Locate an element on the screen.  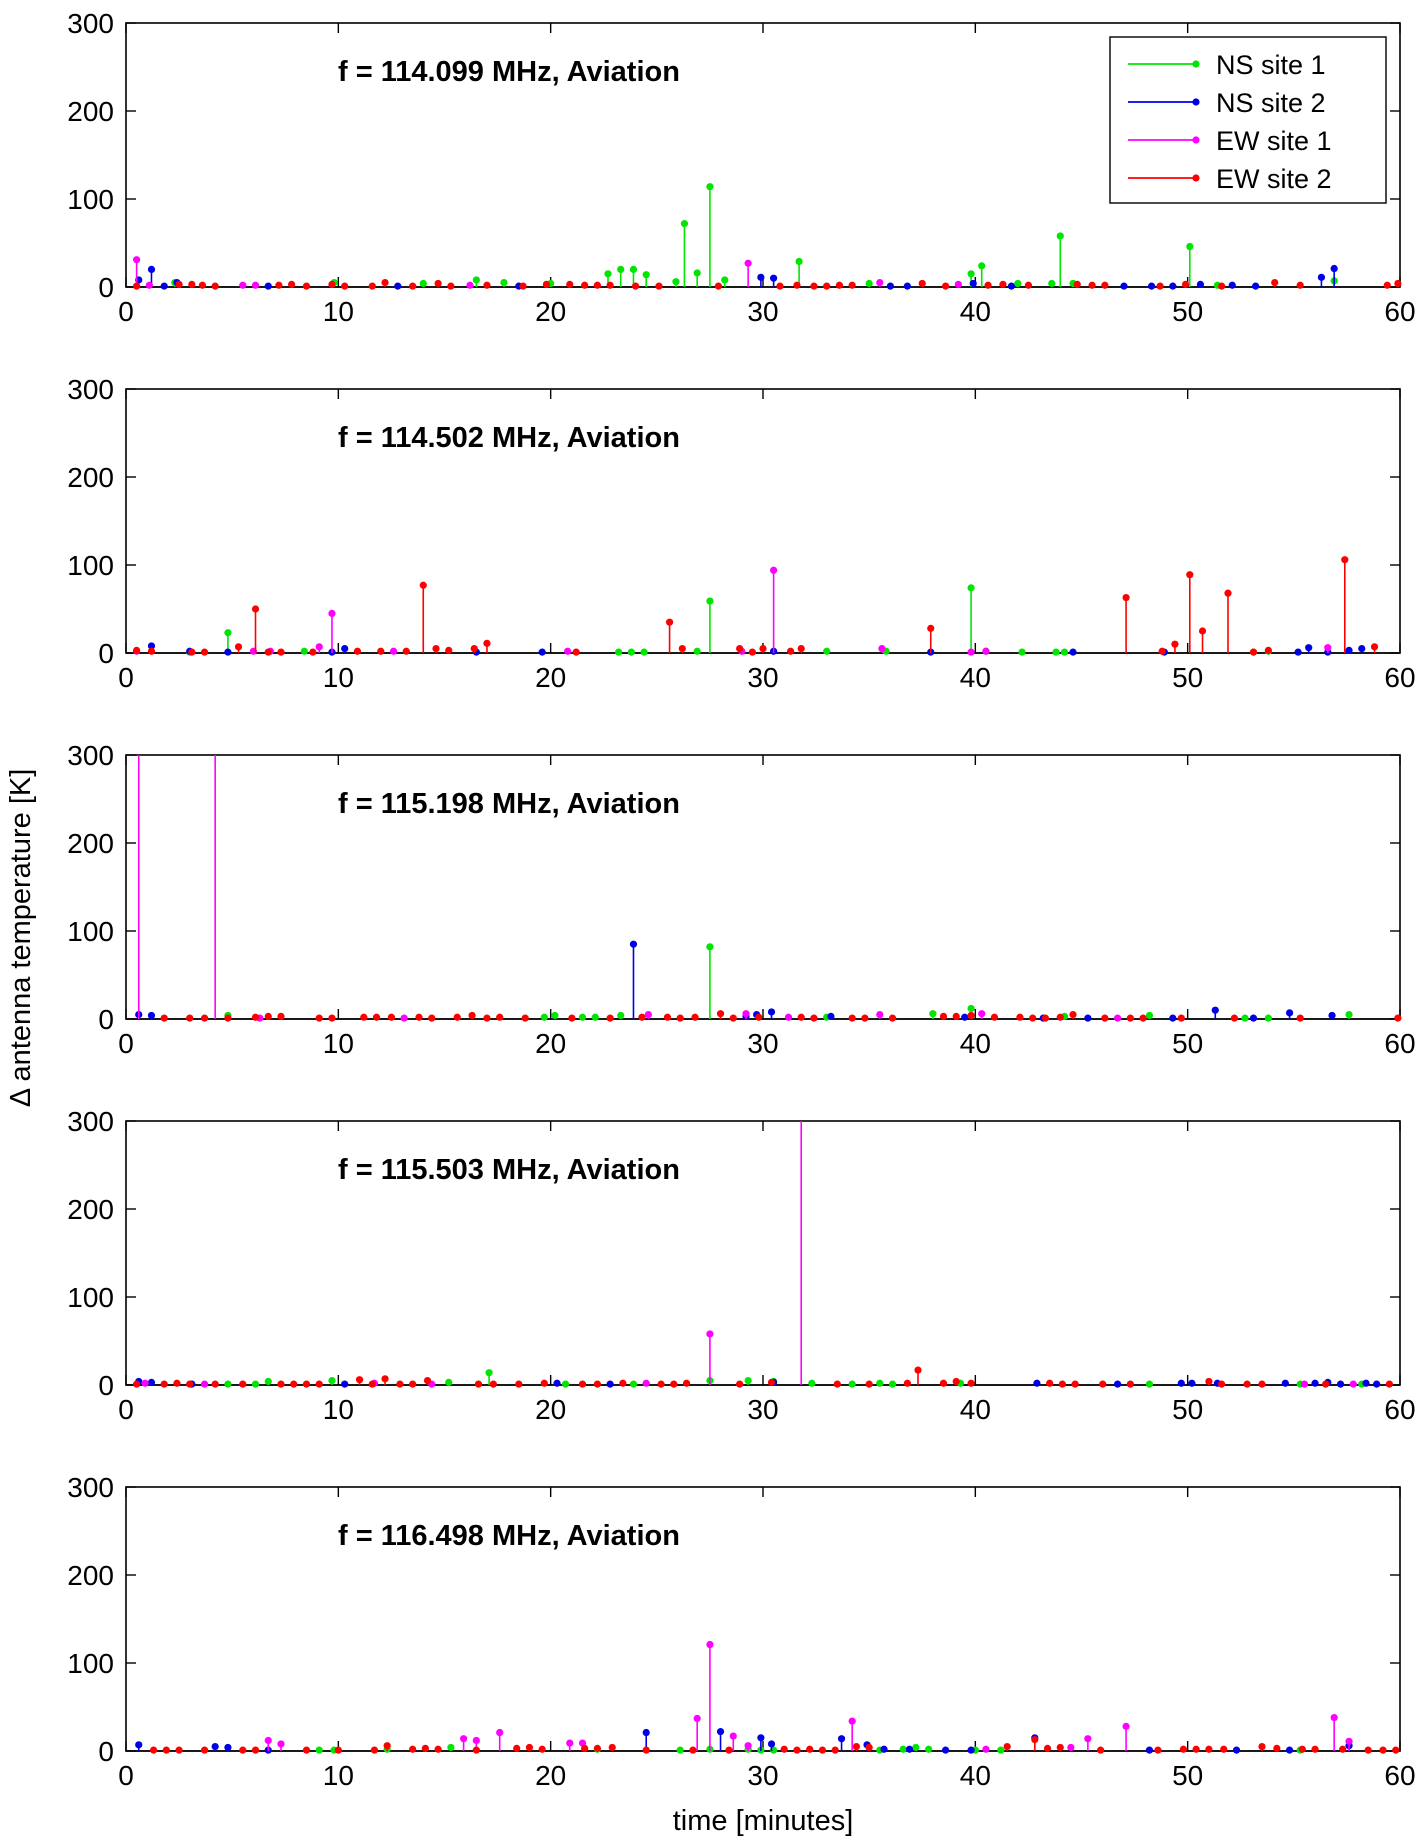
x-tick-label: 60 is located at coordinates (1399, 1409).